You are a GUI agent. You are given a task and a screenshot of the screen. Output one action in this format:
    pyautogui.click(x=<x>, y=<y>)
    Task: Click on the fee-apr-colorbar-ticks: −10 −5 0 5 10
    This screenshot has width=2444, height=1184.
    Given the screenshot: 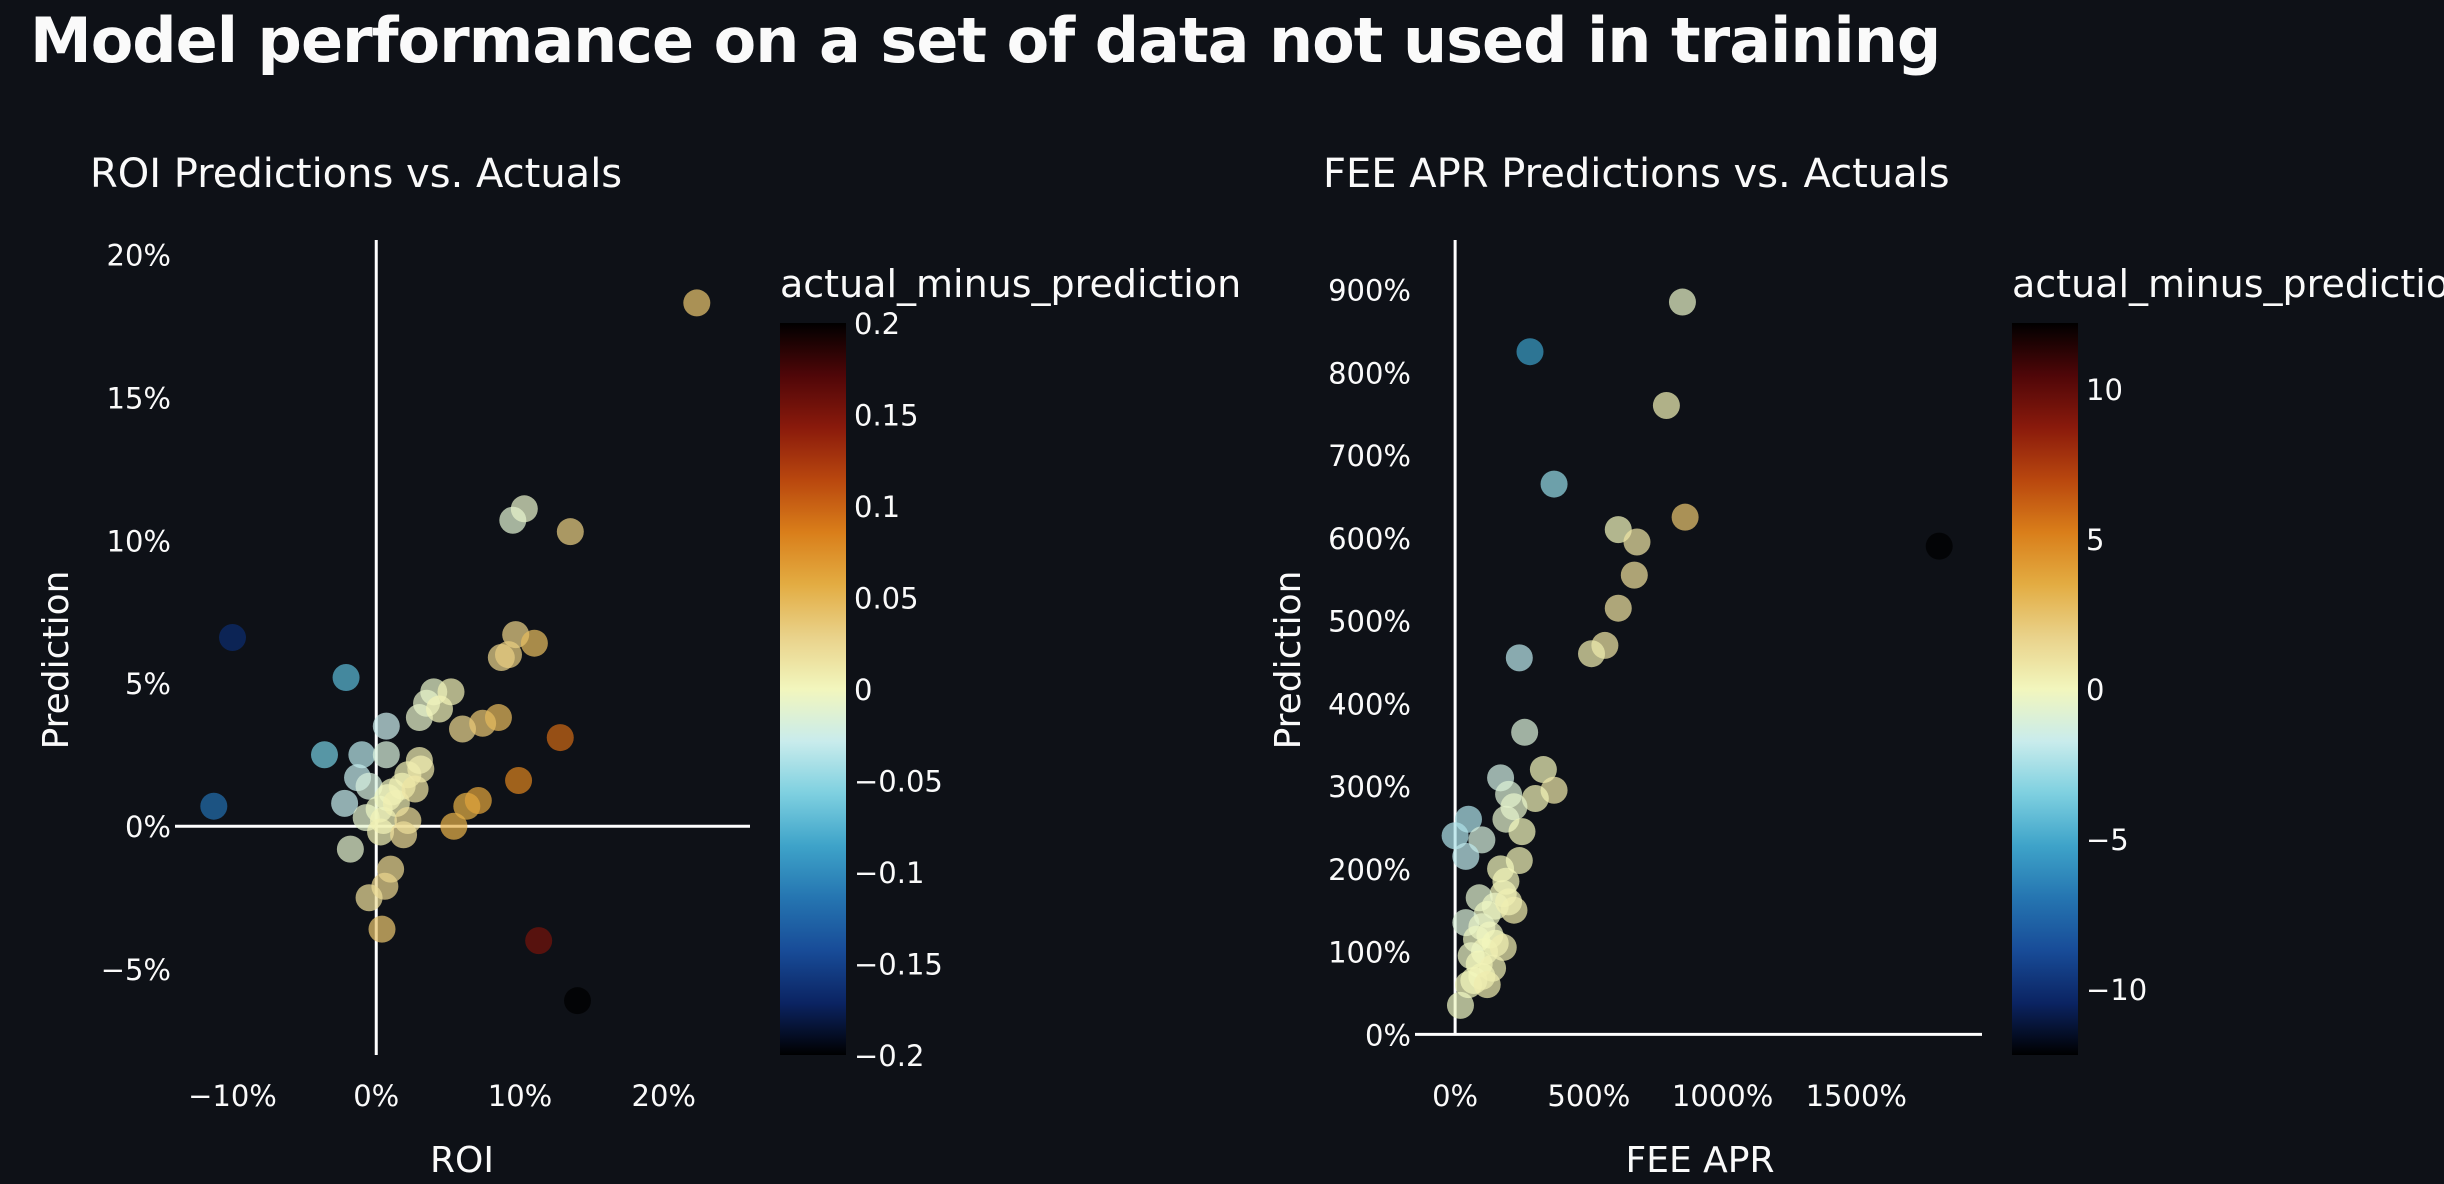 What is the action you would take?
    pyautogui.click(x=2116, y=690)
    